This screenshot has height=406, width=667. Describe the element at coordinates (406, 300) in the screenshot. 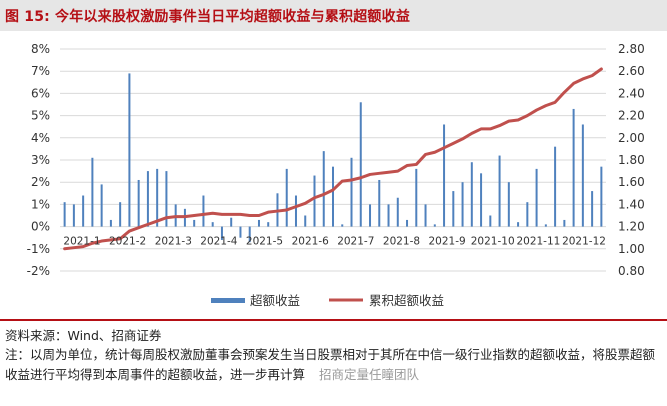

I see `legend-label-line: 累积超额收益` at that location.